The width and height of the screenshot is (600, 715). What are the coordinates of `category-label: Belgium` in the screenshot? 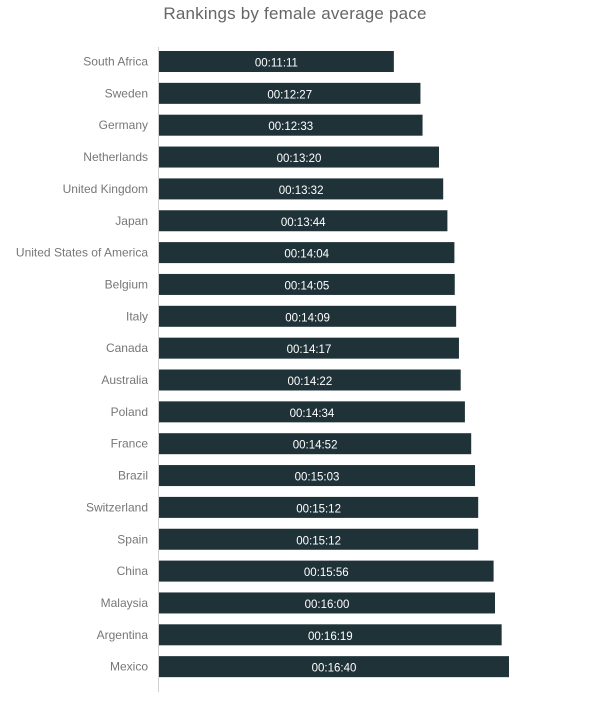 It's located at (126, 284).